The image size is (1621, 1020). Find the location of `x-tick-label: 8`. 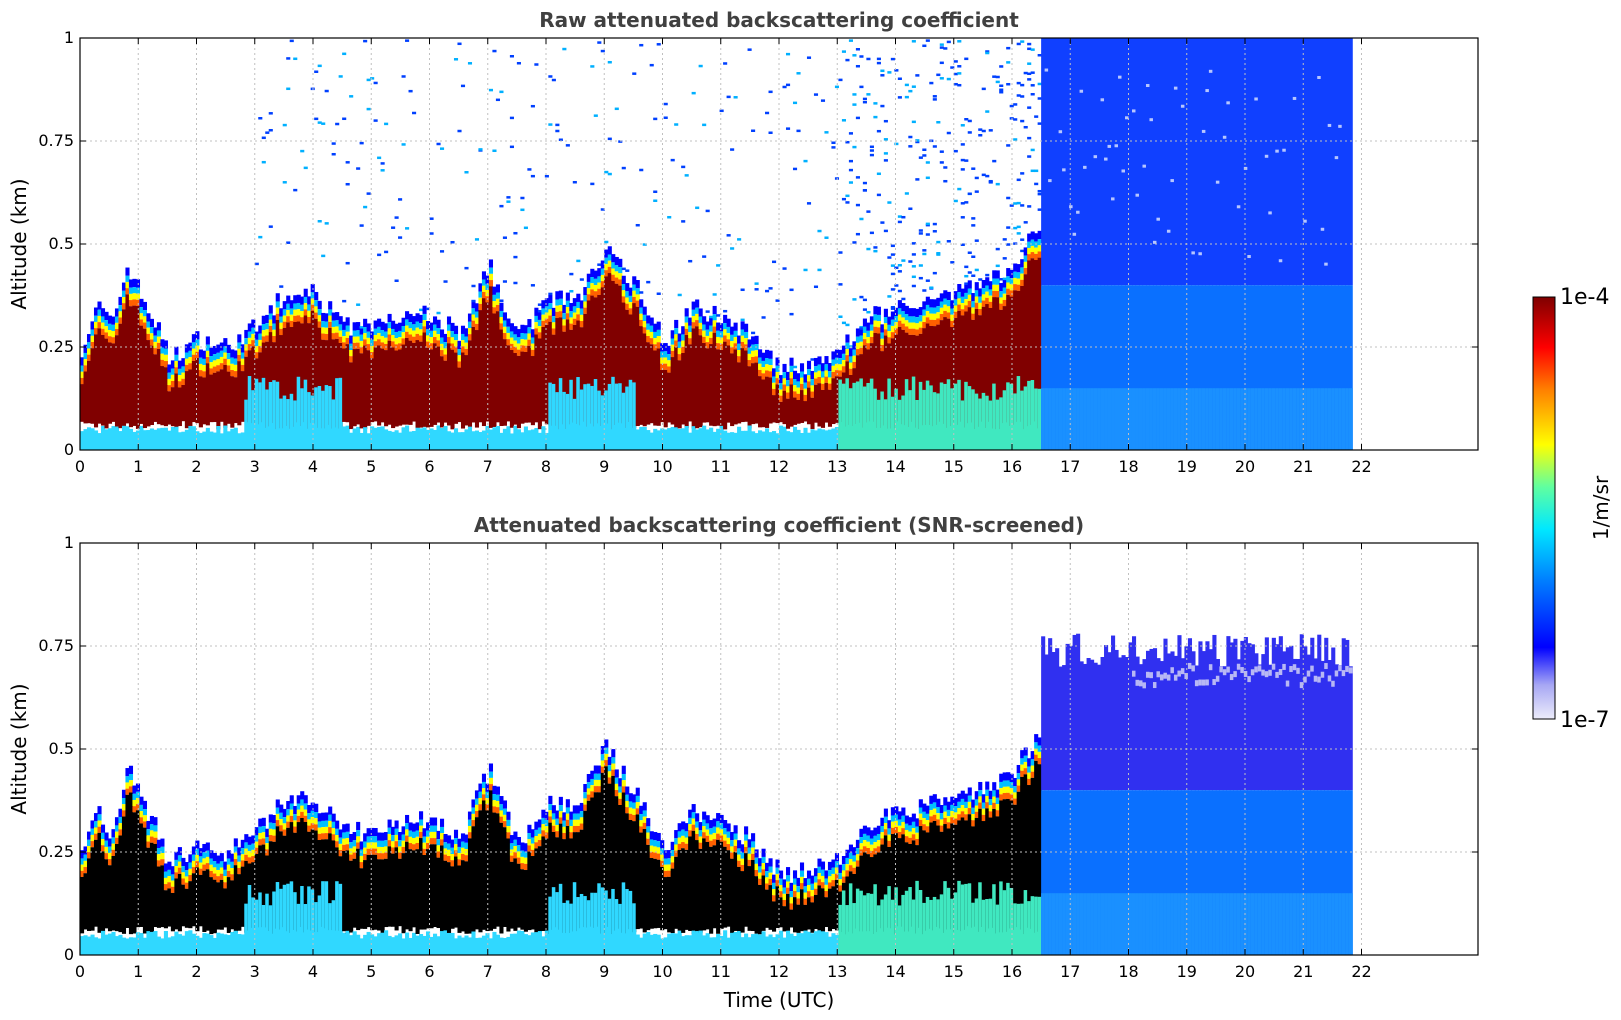

x-tick-label: 8 is located at coordinates (546, 971).